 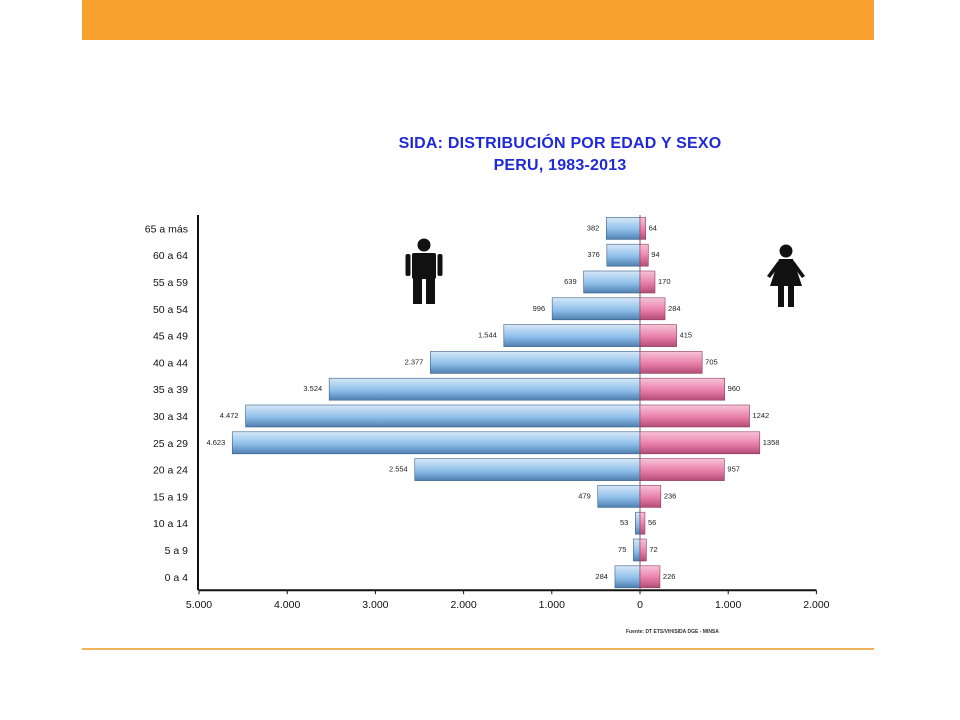 I want to click on male-value-label: 1.544, so click(x=487, y=335).